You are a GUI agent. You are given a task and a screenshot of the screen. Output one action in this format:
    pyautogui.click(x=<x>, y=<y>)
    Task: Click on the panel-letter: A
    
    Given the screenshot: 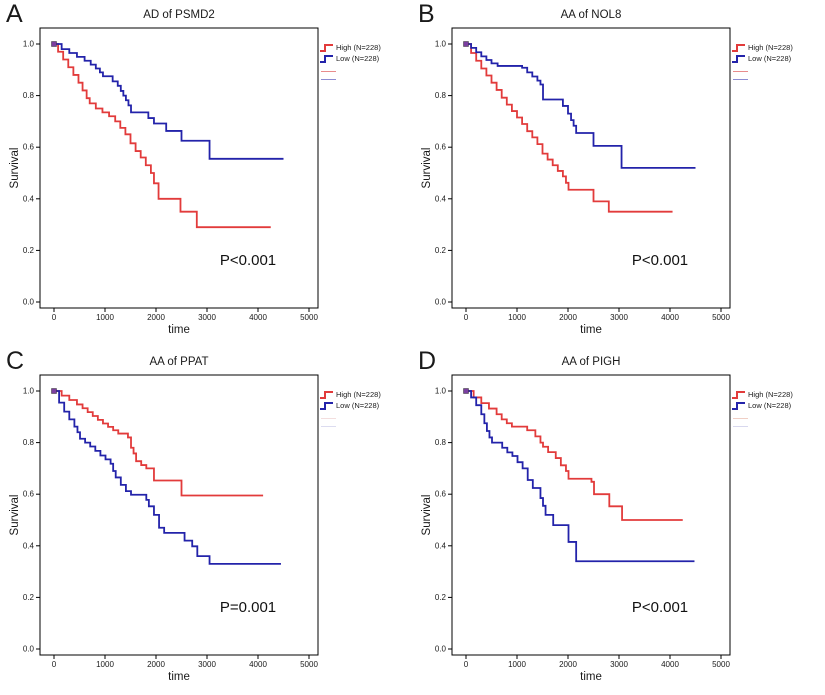 What is the action you would take?
    pyautogui.click(x=14, y=14)
    